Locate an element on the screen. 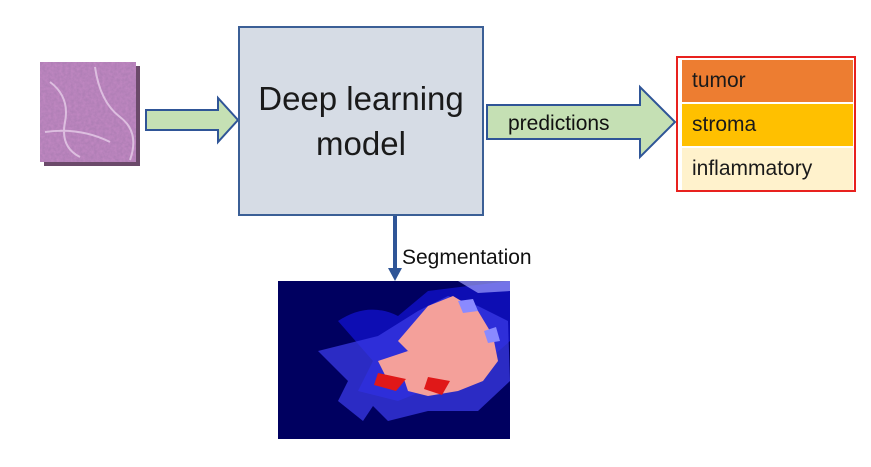 The image size is (871, 467). model-label-line1: Deep learning is located at coordinates (361, 98).